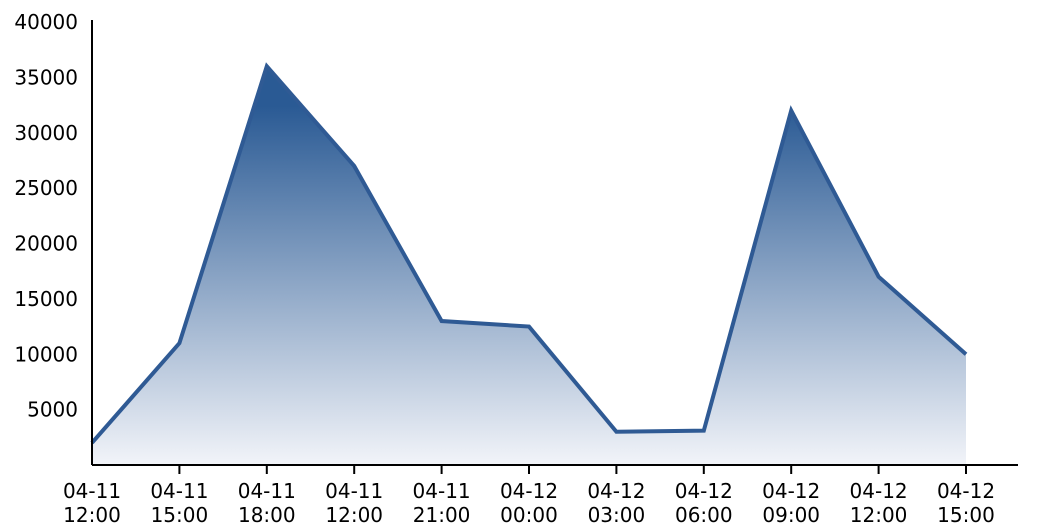  Describe the element at coordinates (267, 503) in the screenshot. I see `x-tick-label: 04-11 18:00` at that location.